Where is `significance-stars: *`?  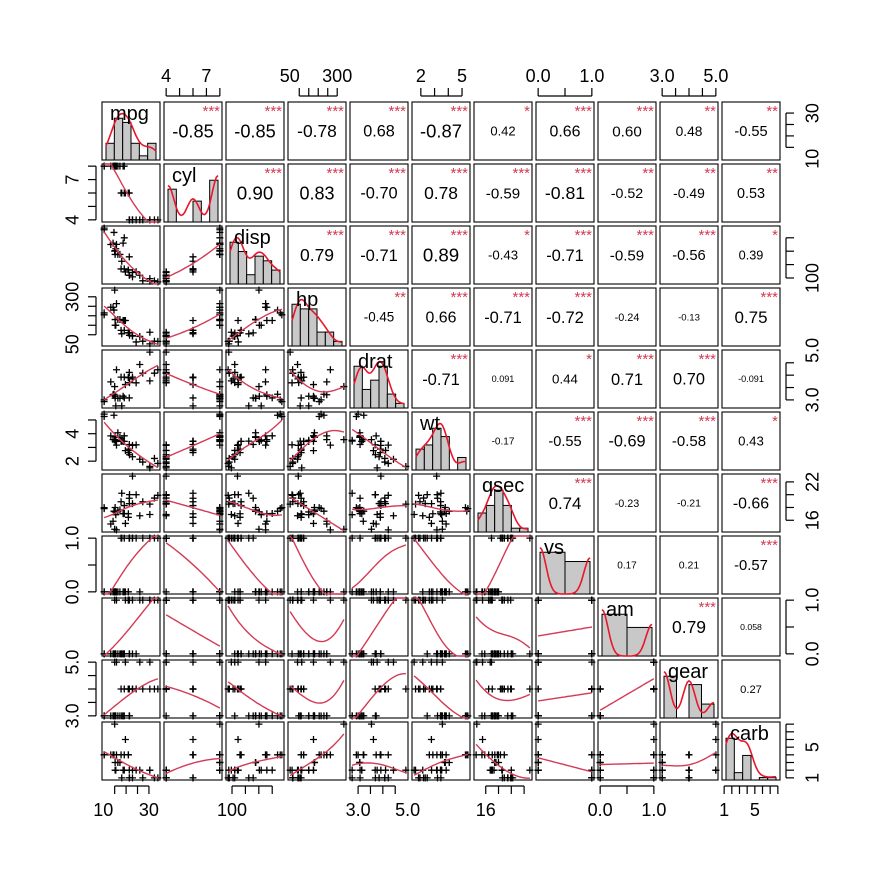
significance-stars: * is located at coordinates (589, 359).